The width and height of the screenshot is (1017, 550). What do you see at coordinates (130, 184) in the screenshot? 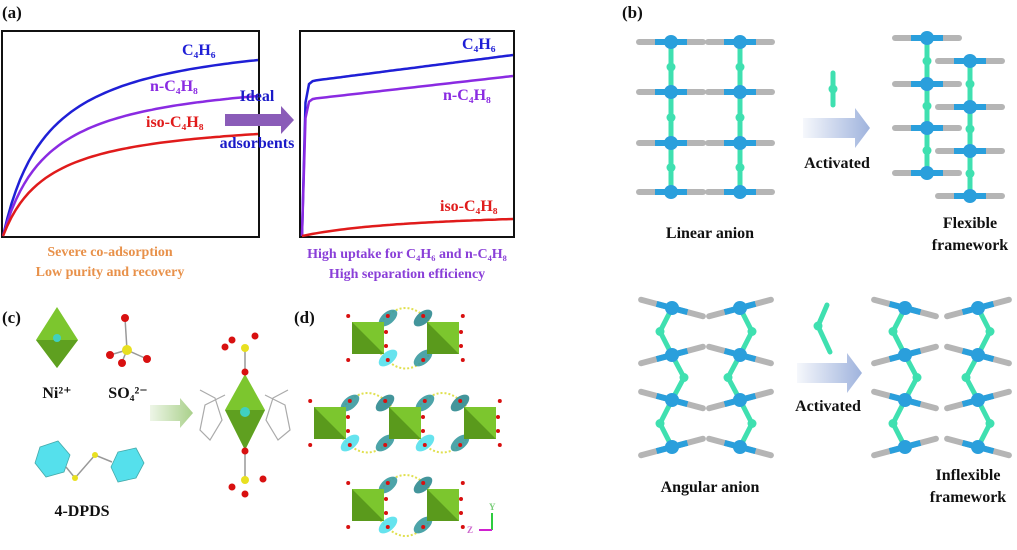
I see `left-curve-iso-c4h8` at bounding box center [130, 184].